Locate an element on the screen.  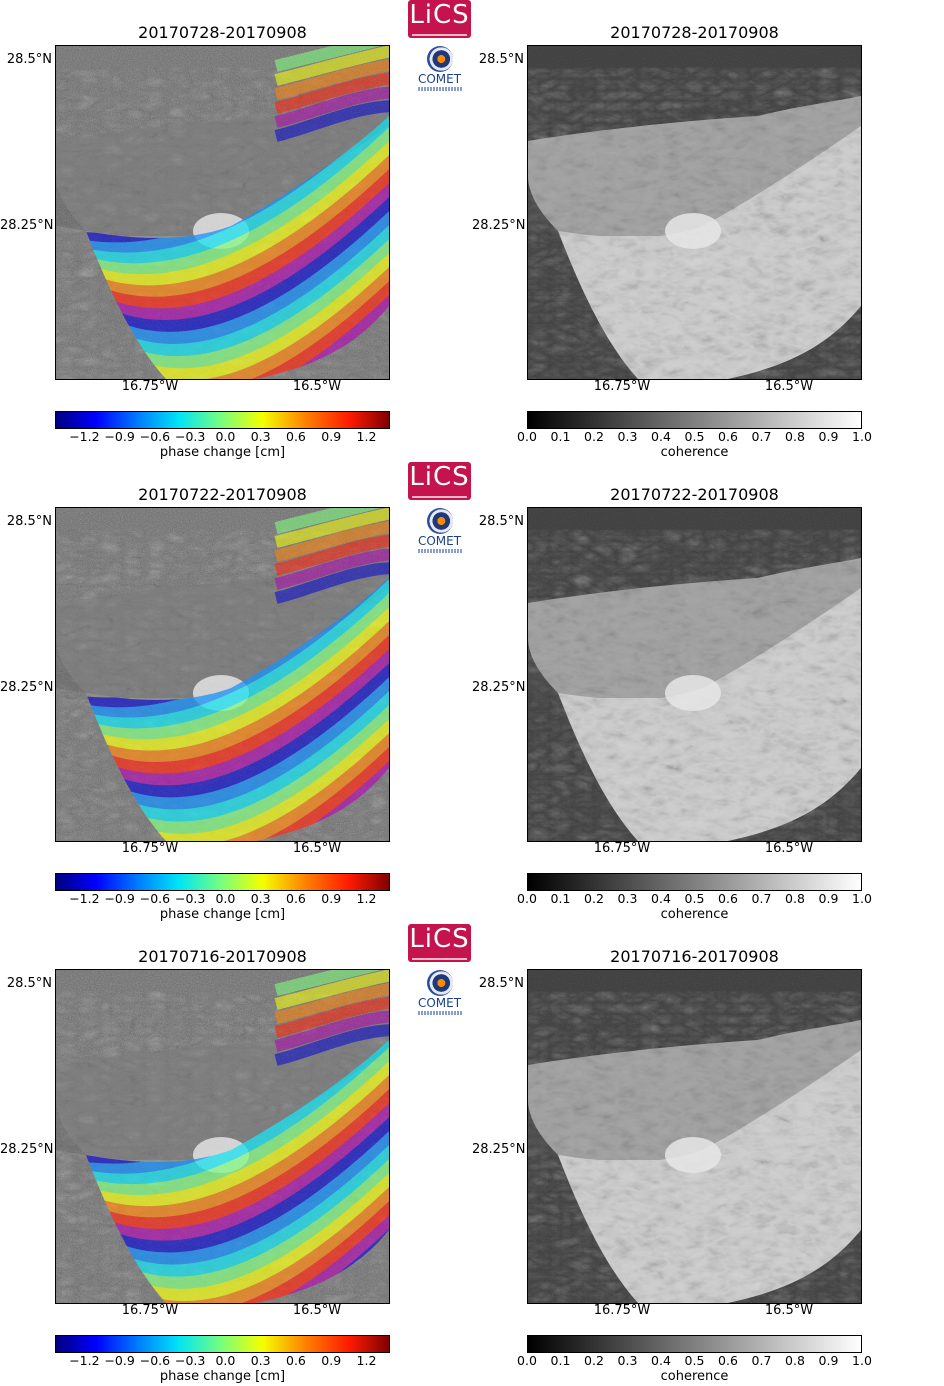
colorbar-tick-label: −0.3 is located at coordinates (190, 436).